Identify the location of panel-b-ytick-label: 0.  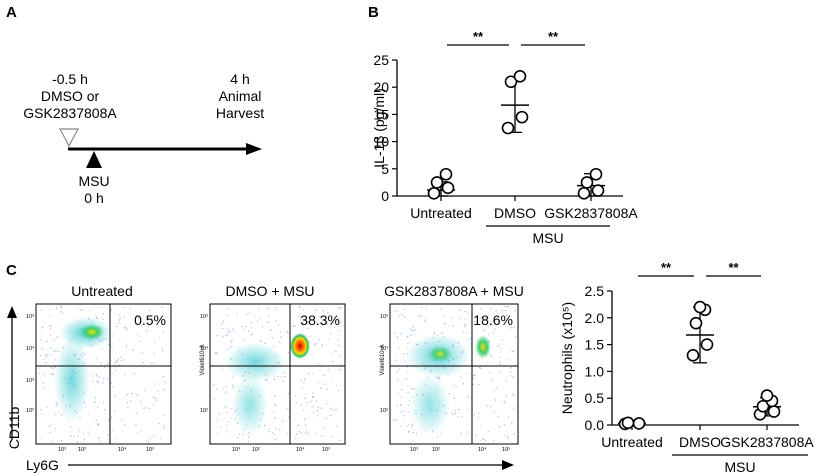
(385, 196).